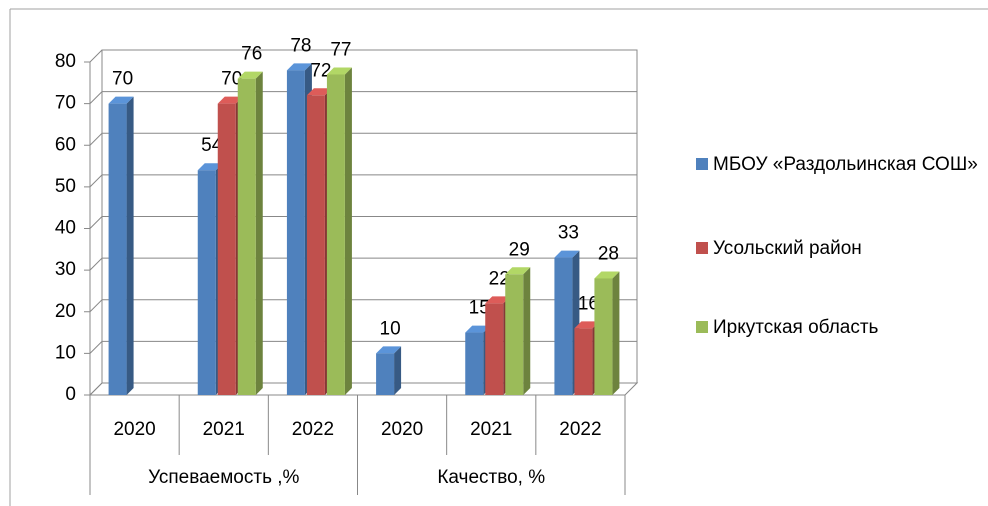  What do you see at coordinates (491, 477) in the screenshot?
I see `group-label: Качество, %` at bounding box center [491, 477].